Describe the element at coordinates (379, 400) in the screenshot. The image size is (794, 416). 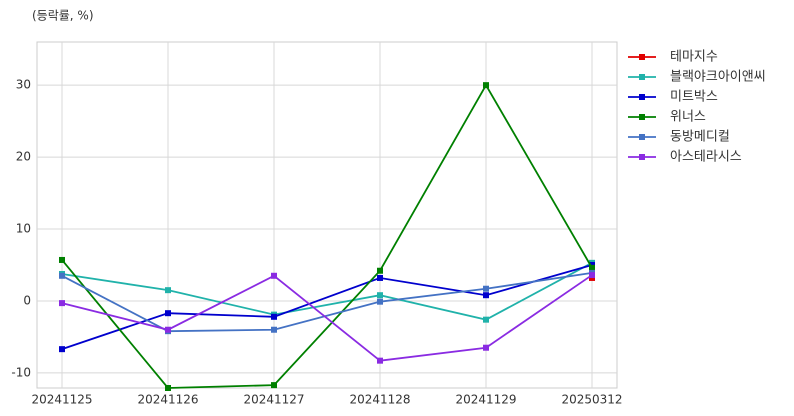
I see `x-tick-label: 20241128` at that location.